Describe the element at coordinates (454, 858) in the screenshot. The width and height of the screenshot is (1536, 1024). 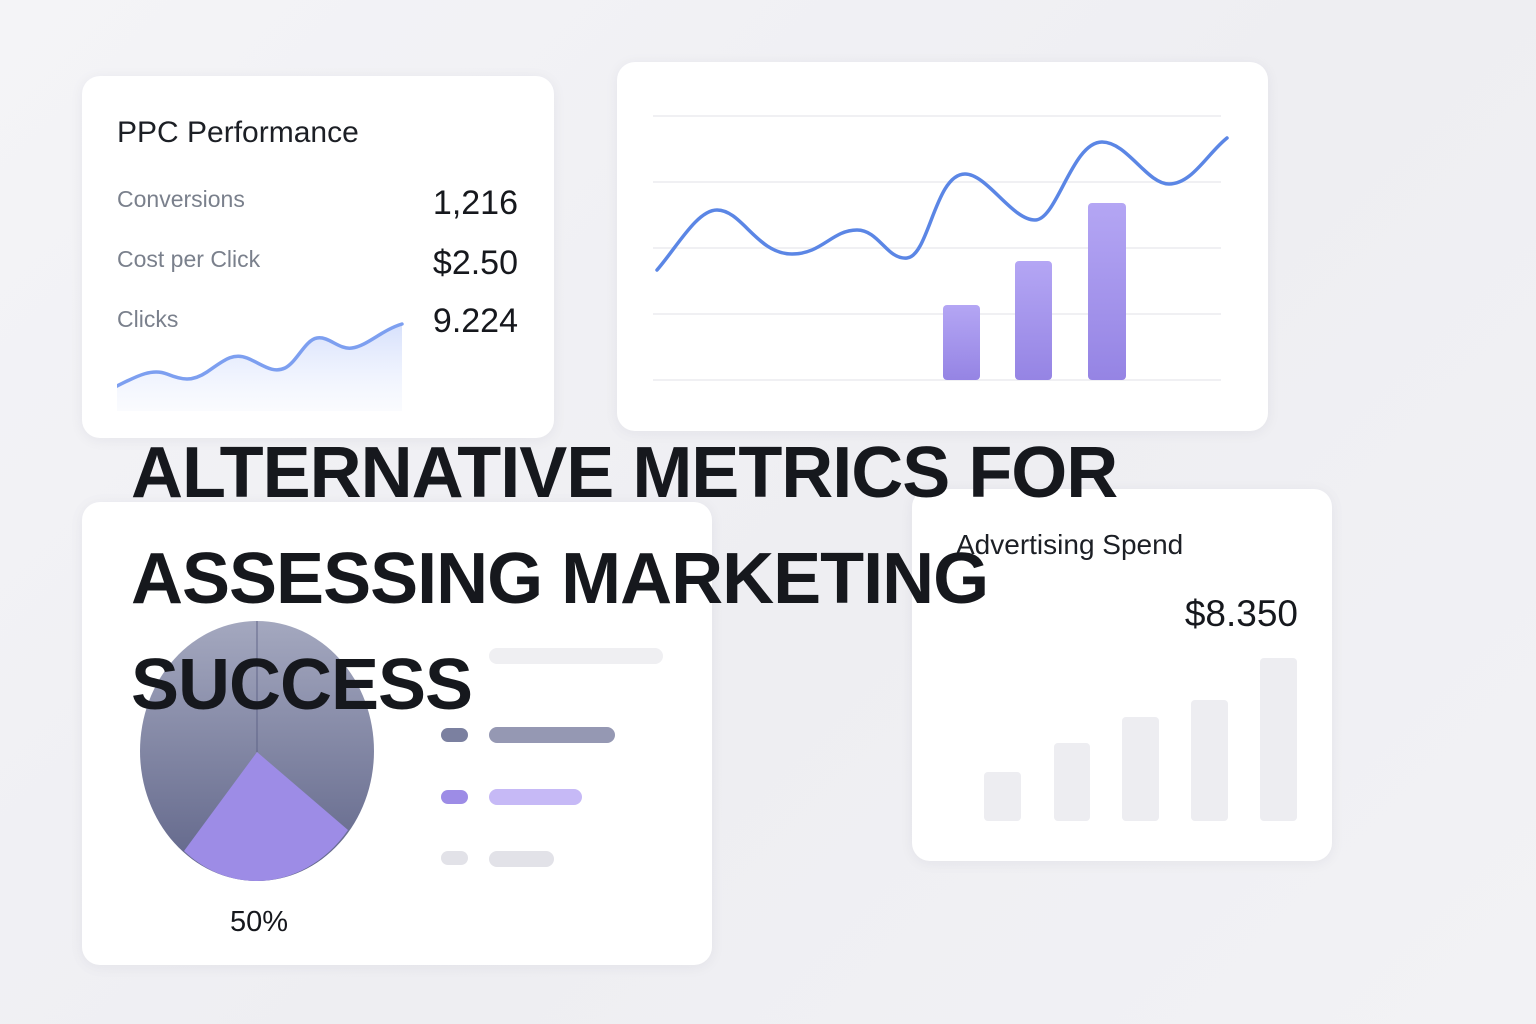
I see `legend-swatch-gray` at that location.